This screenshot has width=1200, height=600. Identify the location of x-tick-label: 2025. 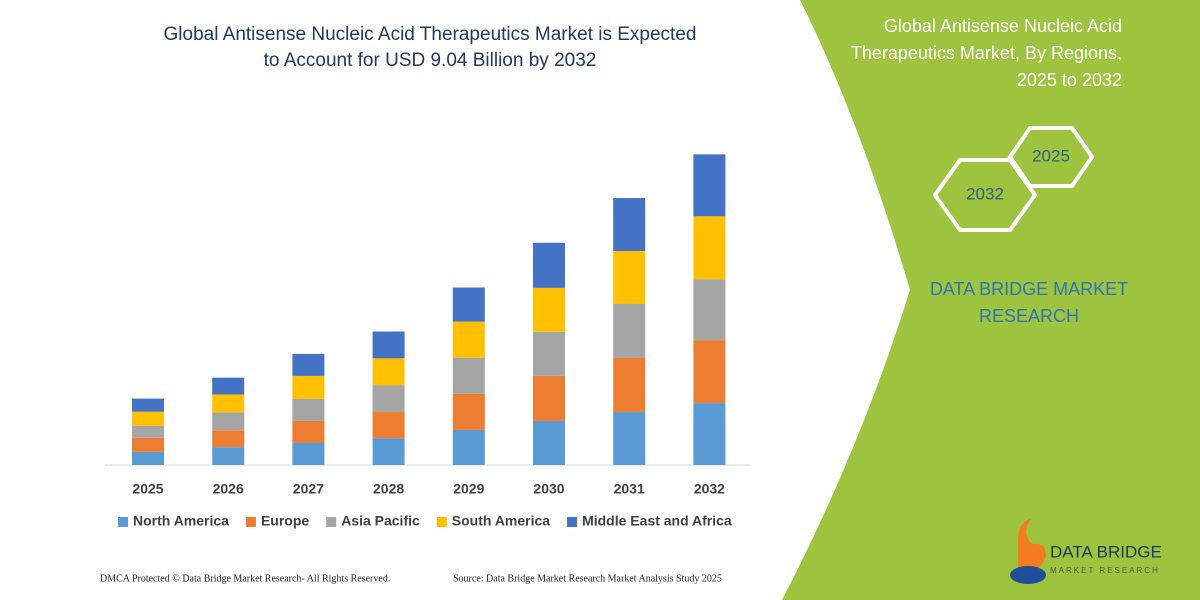
(147, 489).